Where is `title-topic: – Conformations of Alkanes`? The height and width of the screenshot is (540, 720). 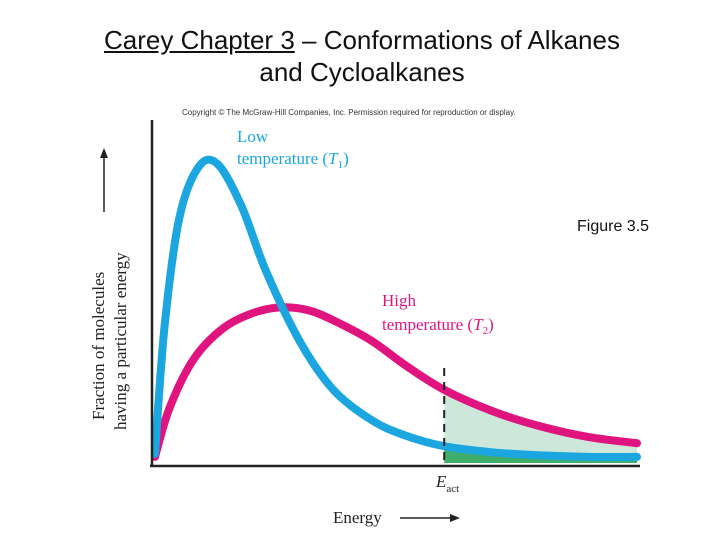 title-topic: – Conformations of Alkanes is located at coordinates (457, 40).